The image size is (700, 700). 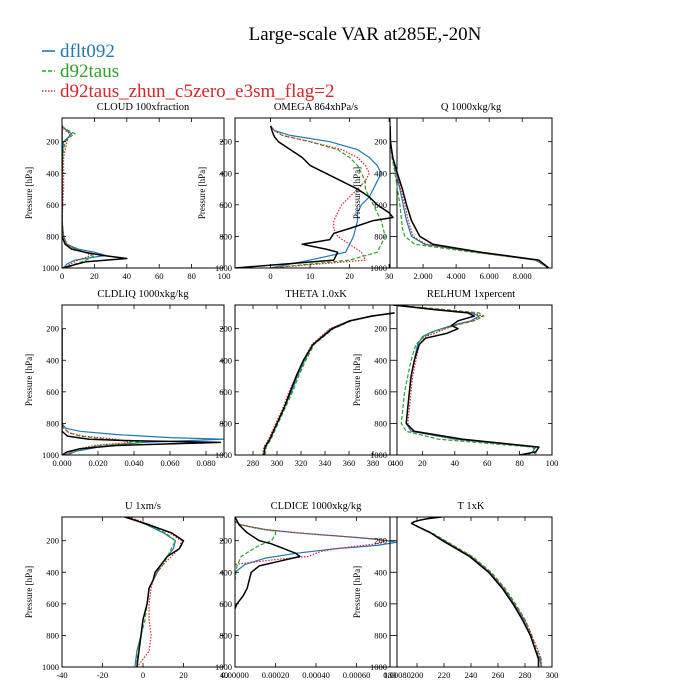 I want to click on x-tick-label: 320, so click(x=301, y=463).